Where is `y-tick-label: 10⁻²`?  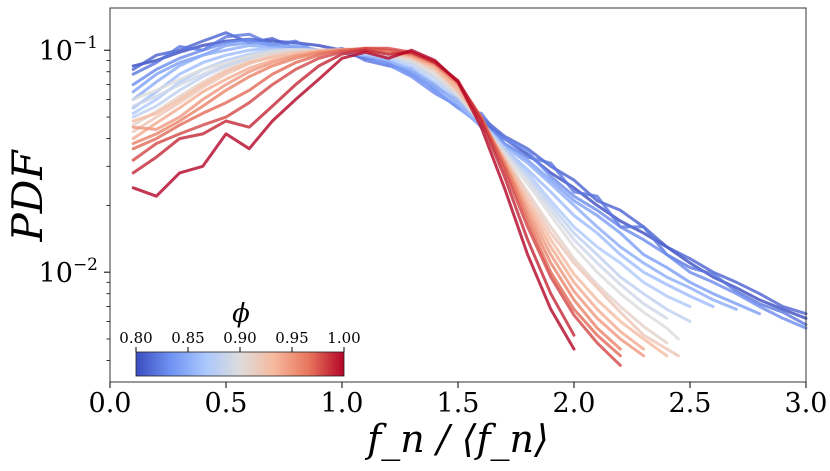 y-tick-label: 10⁻² is located at coordinates (68, 272).